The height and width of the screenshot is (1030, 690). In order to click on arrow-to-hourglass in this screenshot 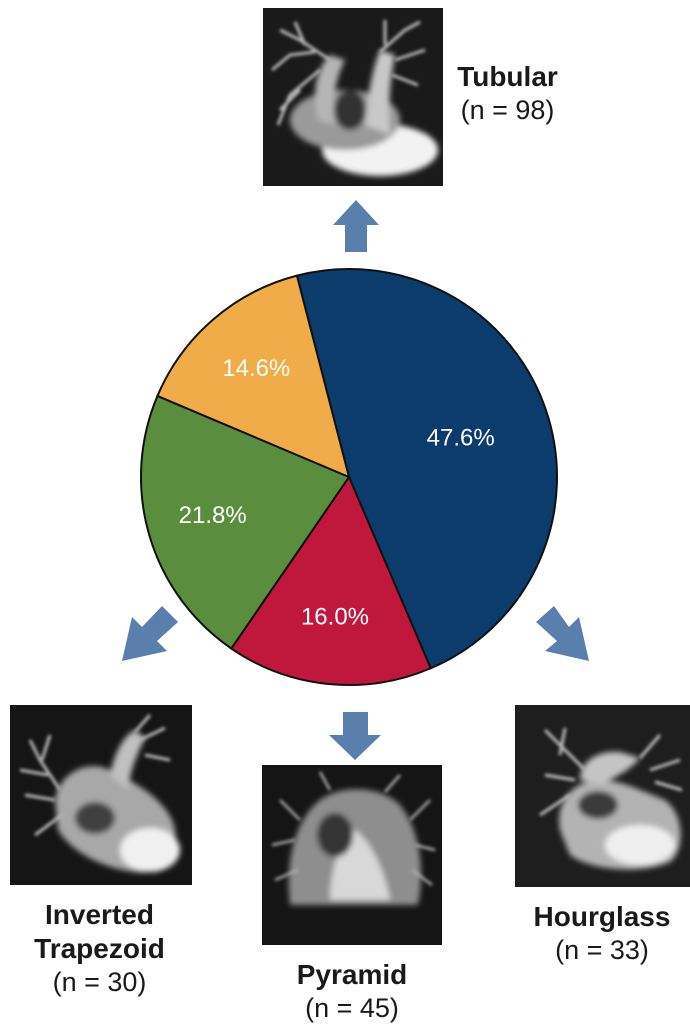, I will do `click(562, 633)`.